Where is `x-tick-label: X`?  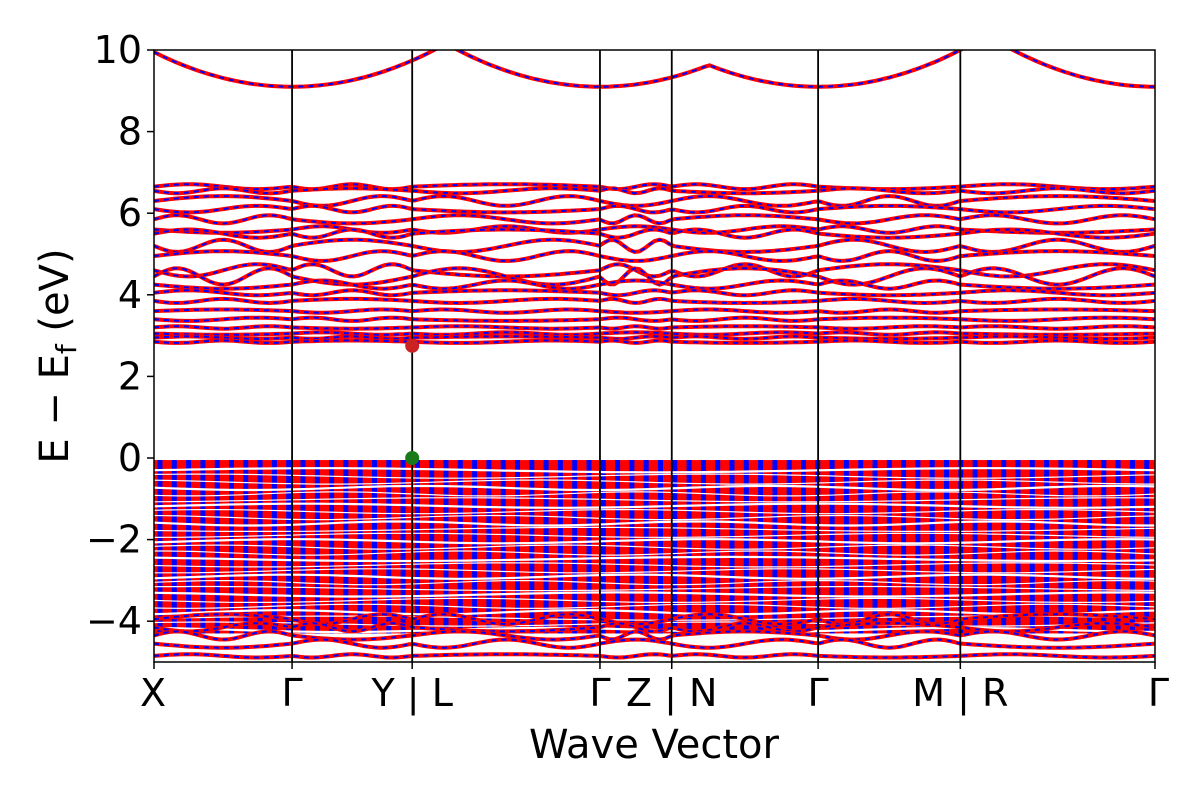 x-tick-label: X is located at coordinates (153, 693).